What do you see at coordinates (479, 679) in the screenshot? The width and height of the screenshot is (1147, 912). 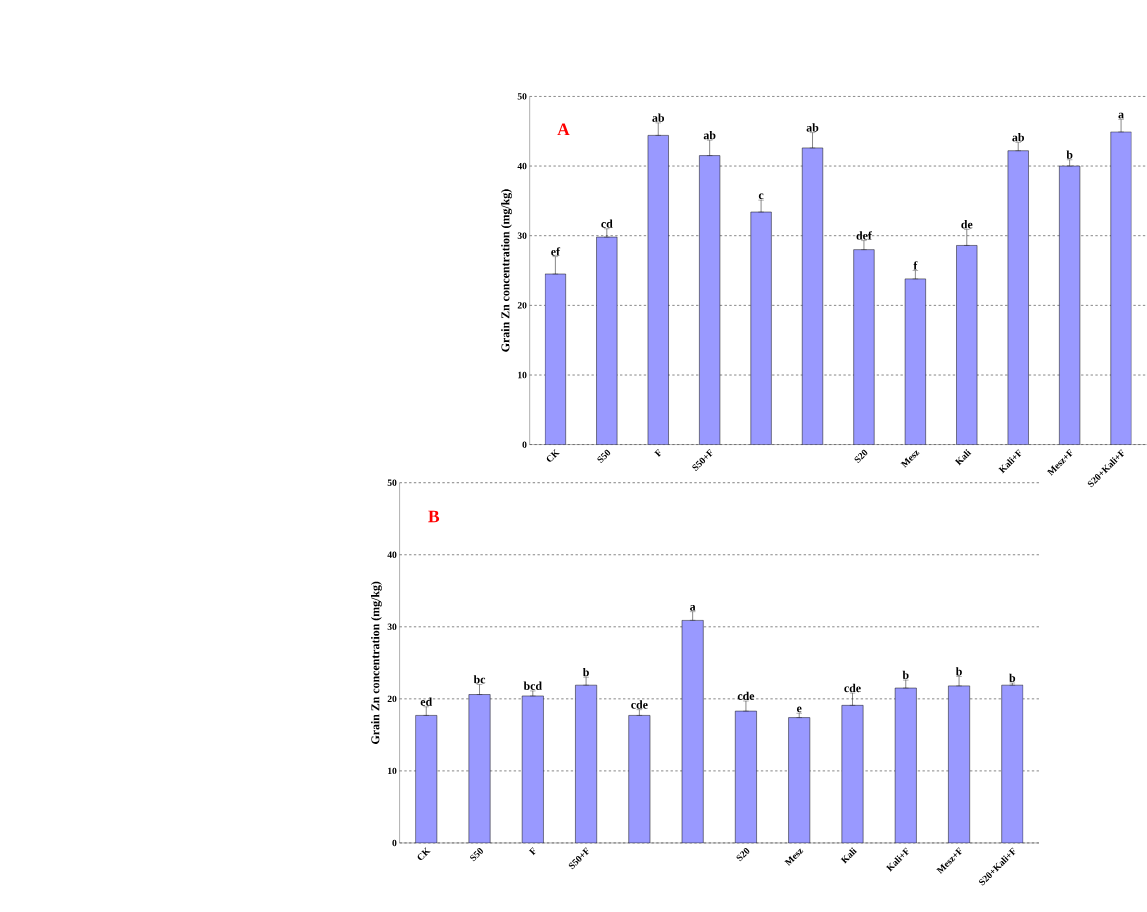 I see `data-label: bc` at bounding box center [479, 679].